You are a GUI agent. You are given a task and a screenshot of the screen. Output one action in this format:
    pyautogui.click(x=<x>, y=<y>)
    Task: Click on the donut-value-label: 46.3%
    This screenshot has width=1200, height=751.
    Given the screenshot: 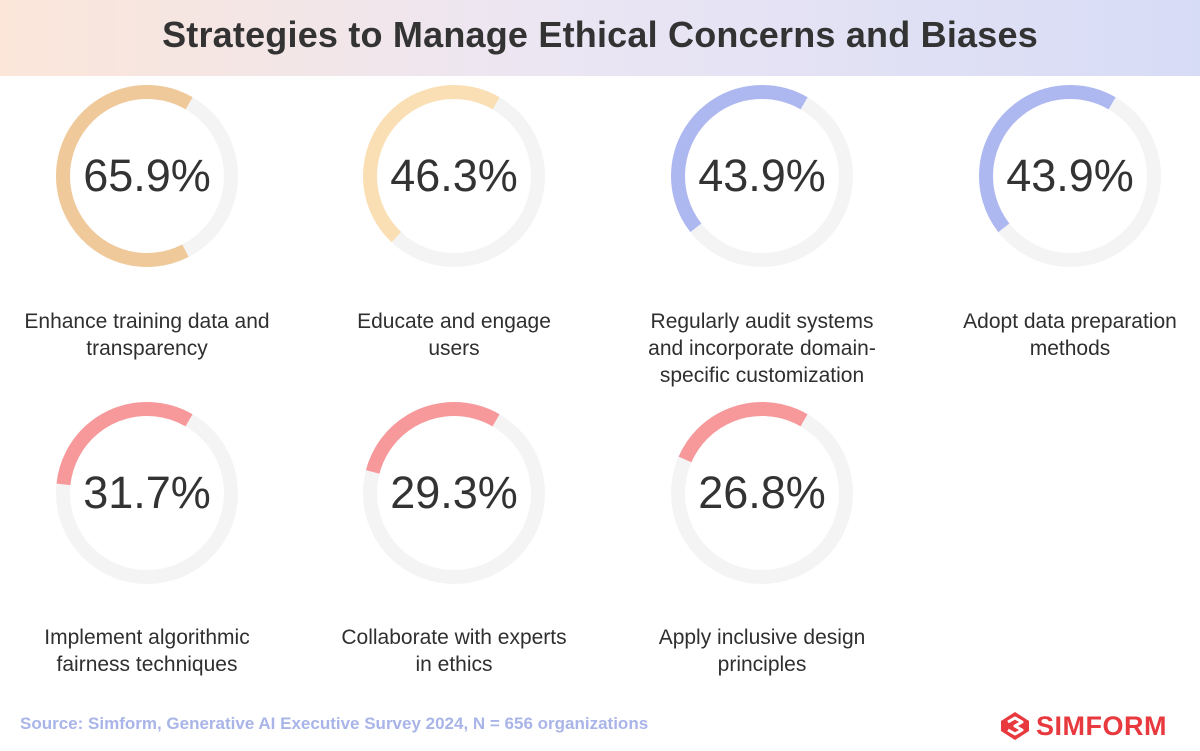 What is the action you would take?
    pyautogui.click(x=454, y=175)
    